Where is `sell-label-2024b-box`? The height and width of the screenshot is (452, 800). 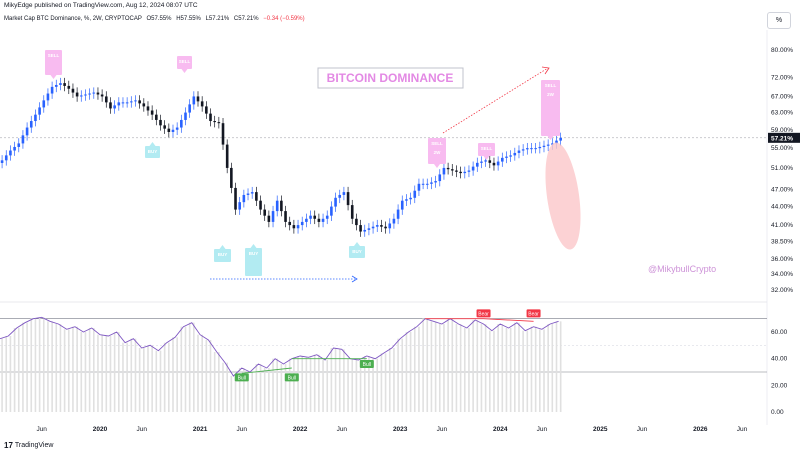 sell-label-2024b-box is located at coordinates (550, 108).